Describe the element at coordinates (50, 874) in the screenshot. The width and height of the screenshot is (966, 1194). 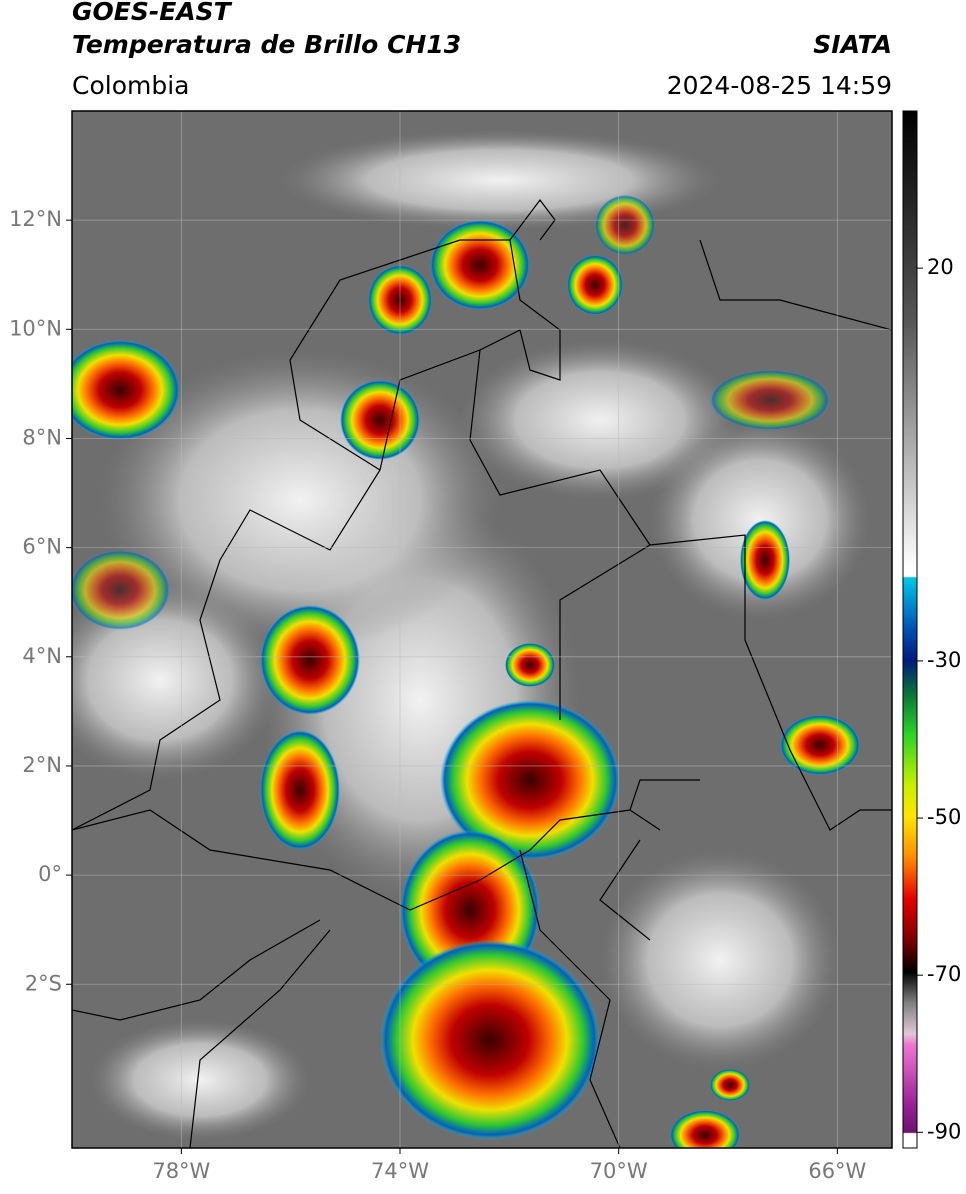
I see `y-tick-label: 0°` at that location.